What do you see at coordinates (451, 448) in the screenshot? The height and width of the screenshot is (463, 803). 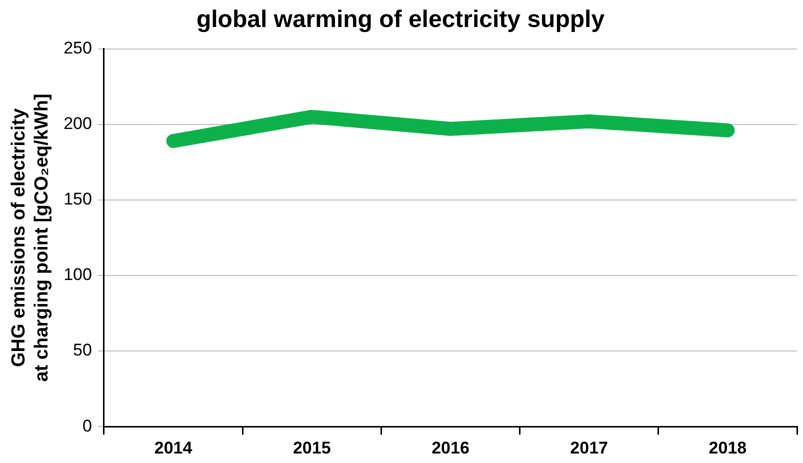 I see `x-tick-label: 2016` at bounding box center [451, 448].